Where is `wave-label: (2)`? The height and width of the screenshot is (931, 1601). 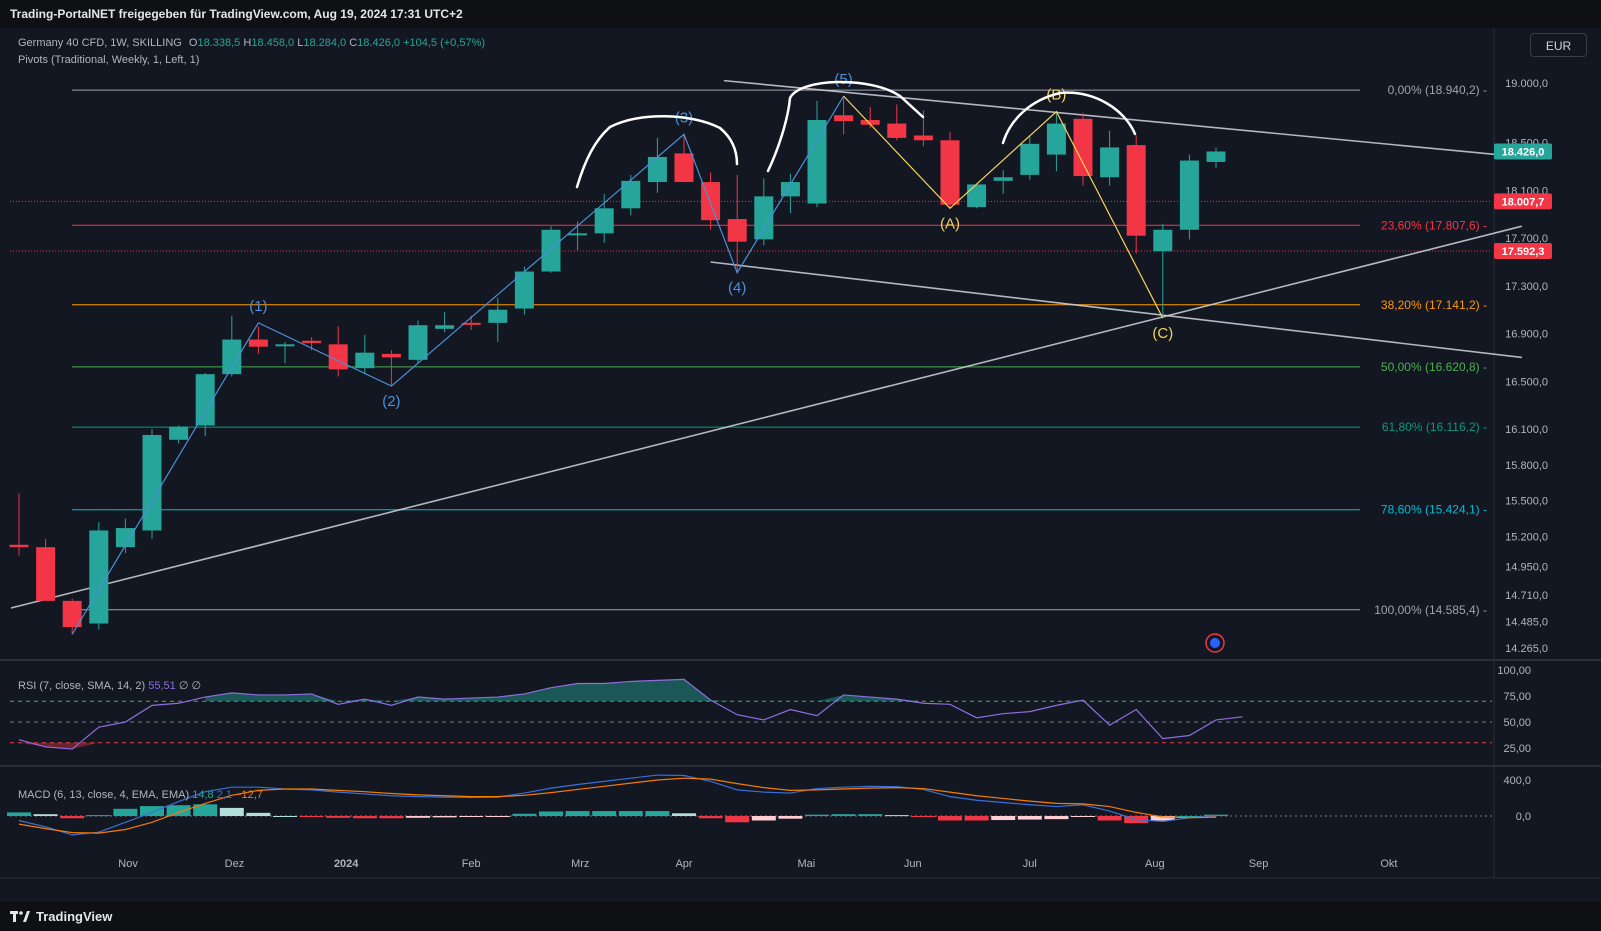 wave-label: (2) is located at coordinates (391, 401).